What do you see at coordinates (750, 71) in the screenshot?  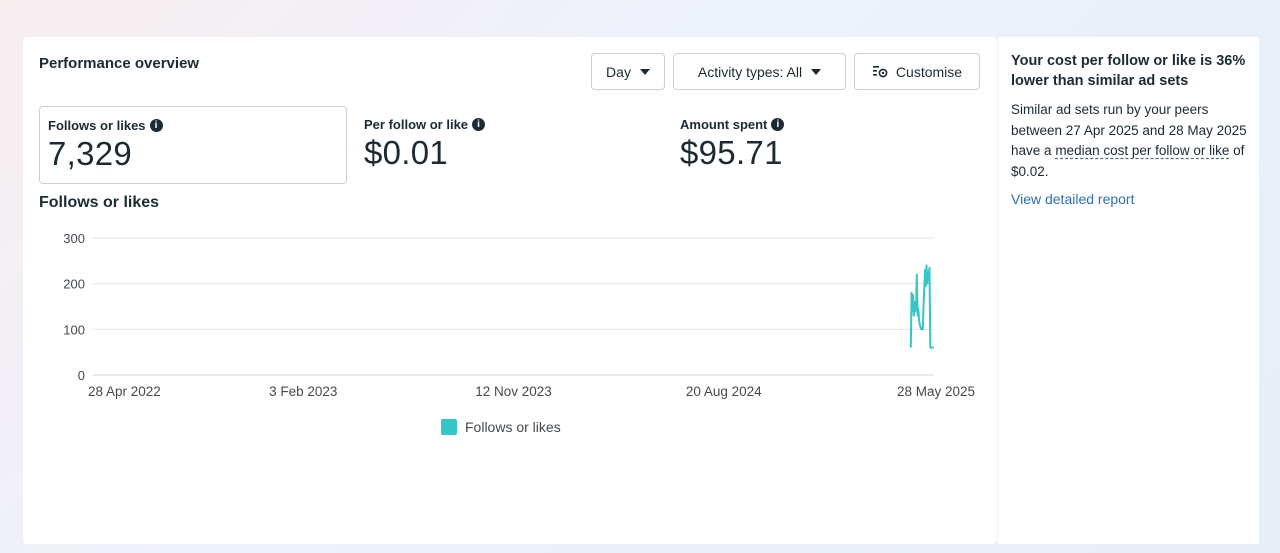 I see `activity-types-label: Activity types: All` at bounding box center [750, 71].